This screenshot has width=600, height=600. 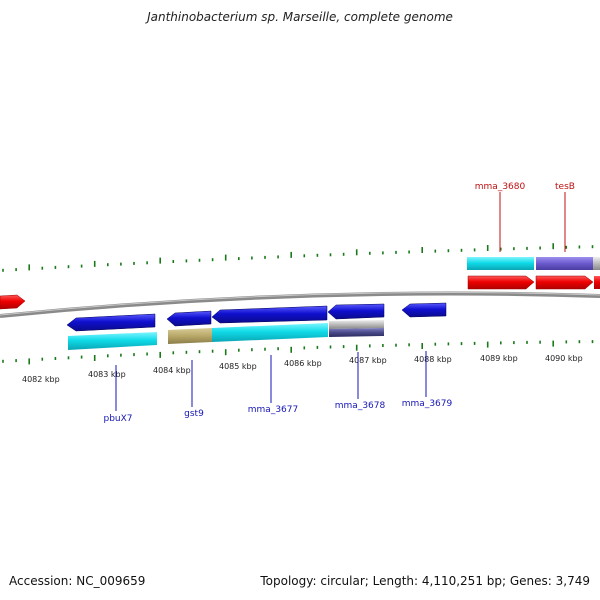 I want to click on genome-backbone-highlight, so click(x=300, y=304).